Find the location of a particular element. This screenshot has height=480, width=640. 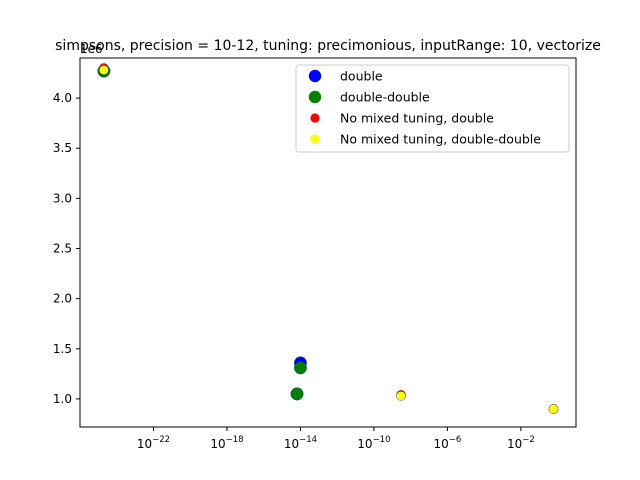

y-tick-label: 3.0 is located at coordinates (62, 198).